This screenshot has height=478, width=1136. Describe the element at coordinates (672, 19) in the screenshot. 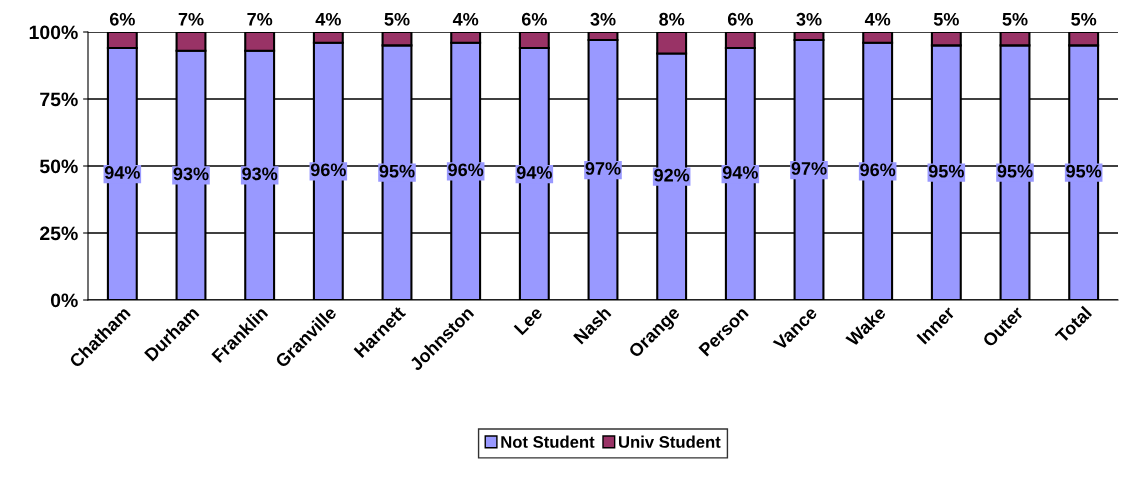

I see `data-label: 8%` at that location.